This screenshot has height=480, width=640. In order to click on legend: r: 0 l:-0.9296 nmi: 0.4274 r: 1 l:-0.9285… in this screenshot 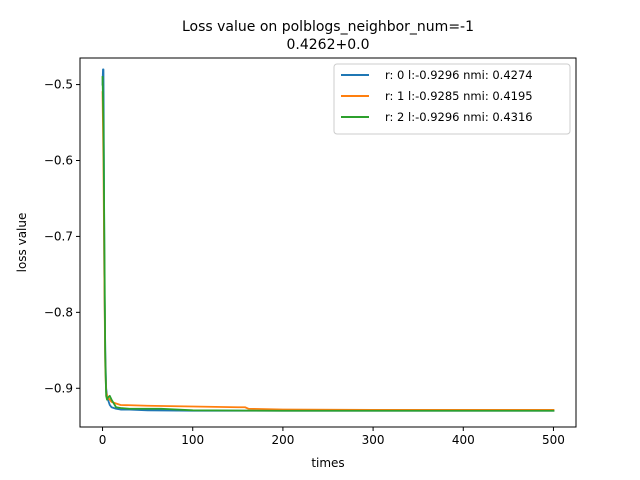, I will do `click(452, 99)`.